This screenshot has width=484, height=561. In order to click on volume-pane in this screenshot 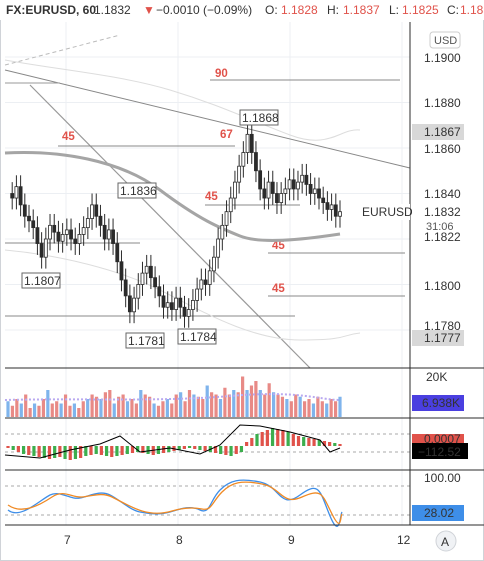, I will do `click(173, 397)`.